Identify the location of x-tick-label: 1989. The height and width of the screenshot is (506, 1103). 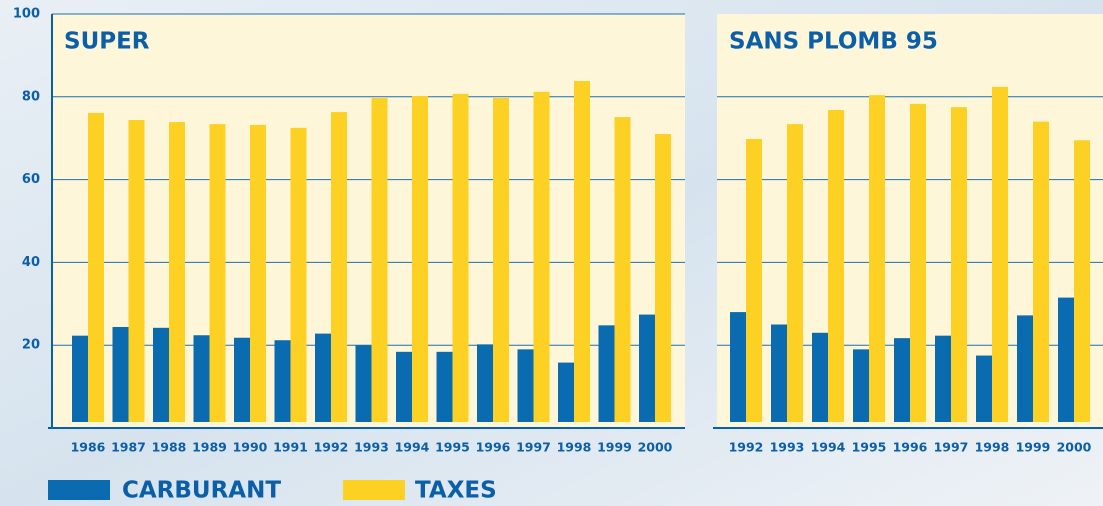
(209, 447).